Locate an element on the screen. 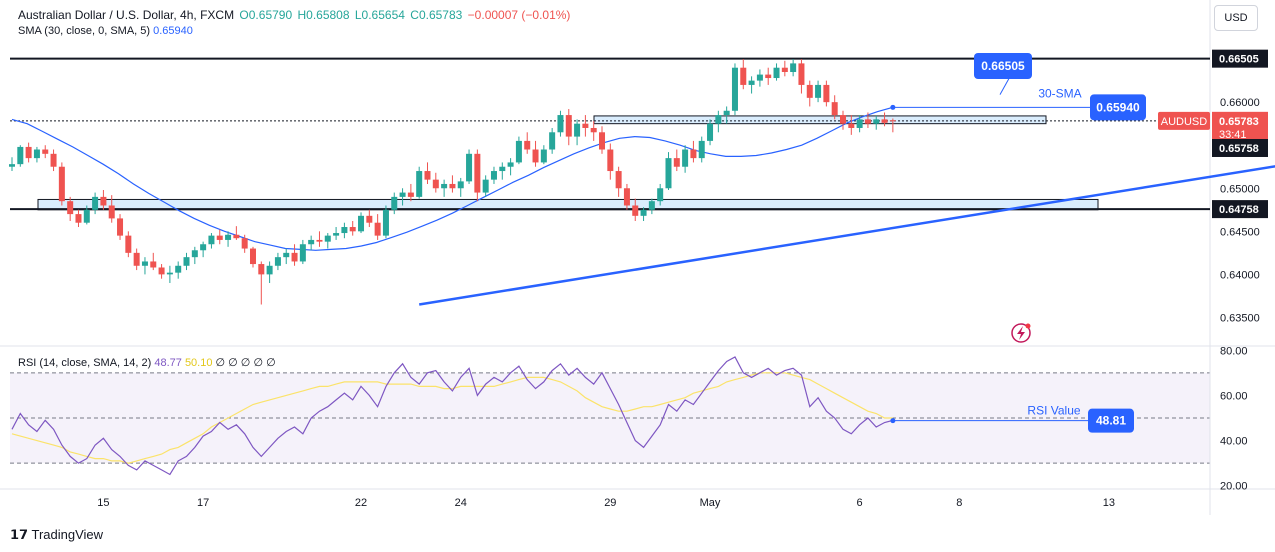 This screenshot has width=1275, height=552. time-tick-label: May is located at coordinates (710, 503).